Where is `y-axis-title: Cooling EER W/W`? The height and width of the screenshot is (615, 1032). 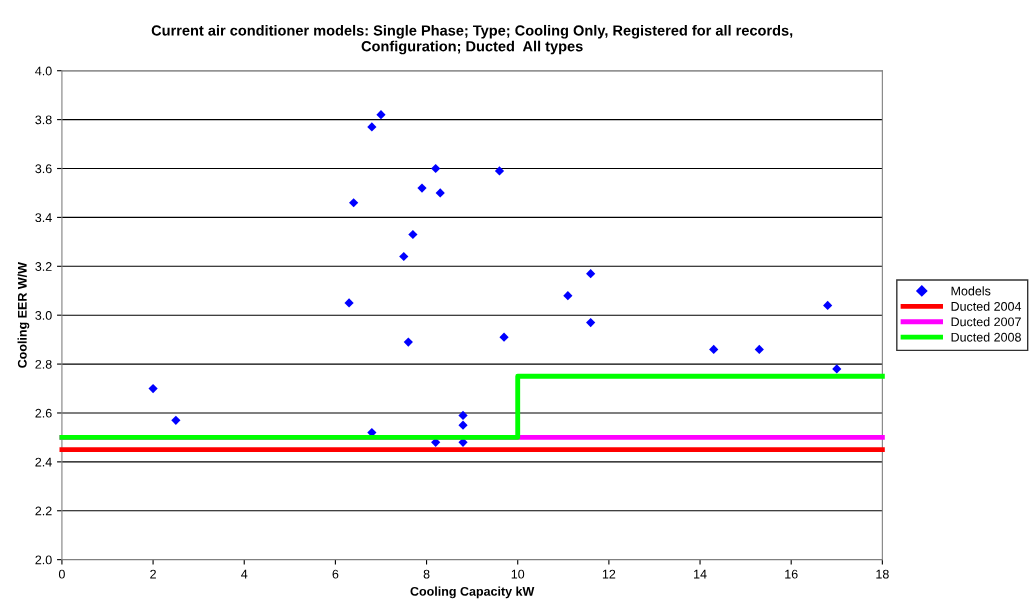 y-axis-title: Cooling EER W/W is located at coordinates (23, 315).